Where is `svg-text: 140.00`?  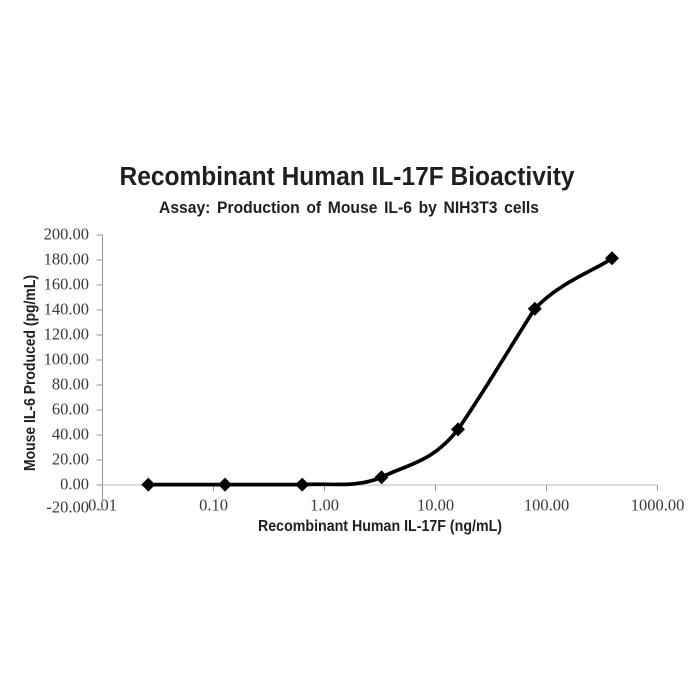
svg-text: 140.00 is located at coordinates (66, 309).